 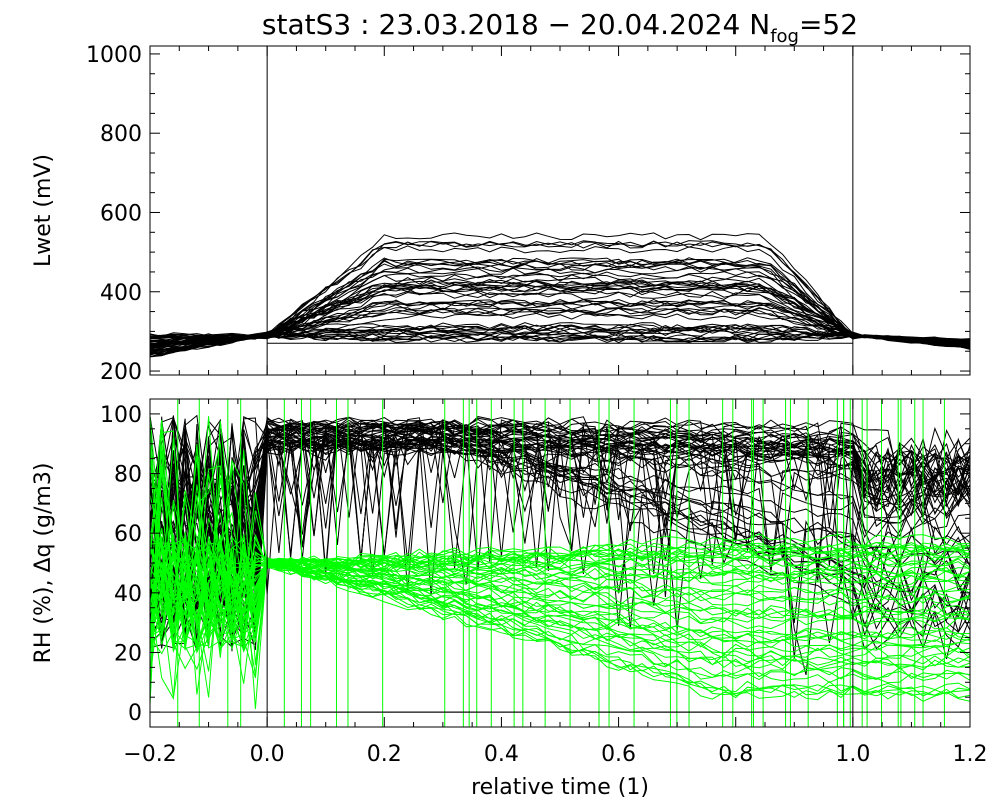 What do you see at coordinates (149, 754) in the screenshot?
I see `x-tick-label: −0.2` at bounding box center [149, 754].